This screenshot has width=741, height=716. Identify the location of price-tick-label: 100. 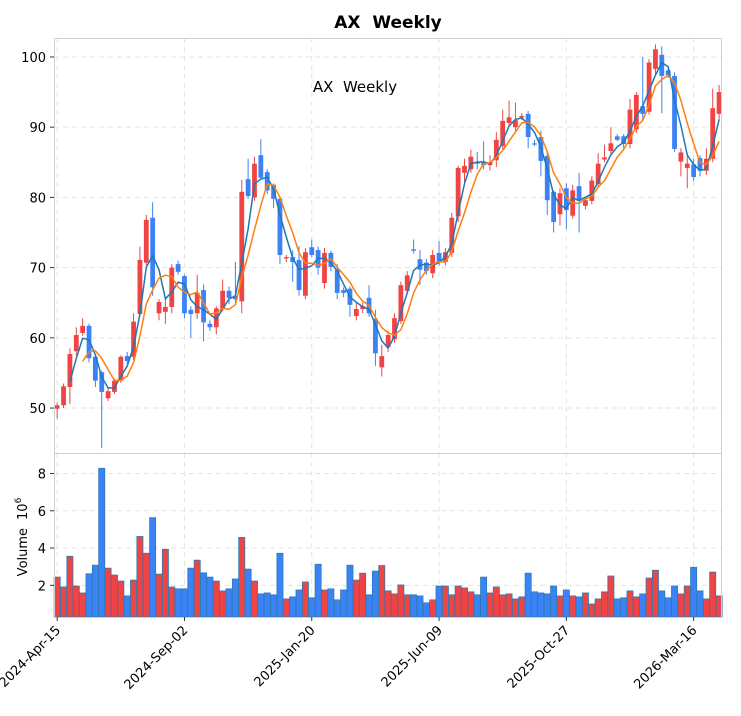
(33, 58).